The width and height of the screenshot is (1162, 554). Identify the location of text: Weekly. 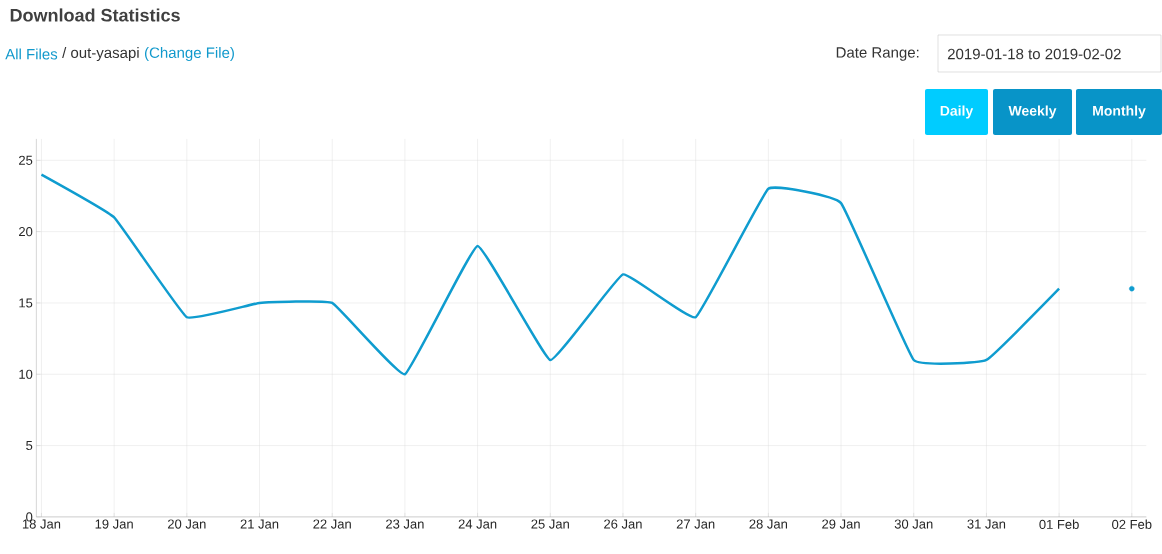
(1032, 112).